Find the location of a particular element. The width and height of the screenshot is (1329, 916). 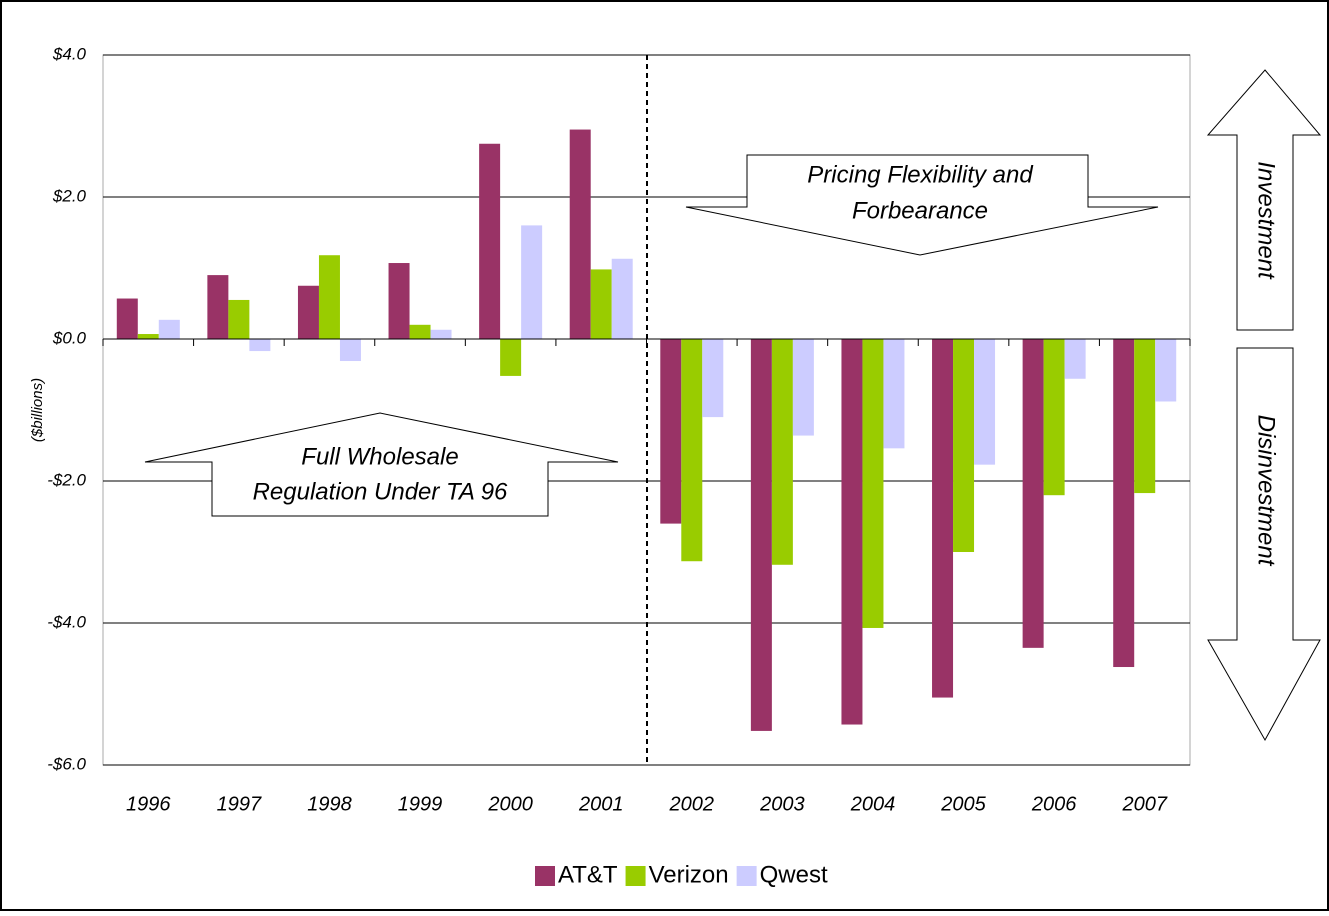

y-tick-label: -$2.0 is located at coordinates (66, 479).